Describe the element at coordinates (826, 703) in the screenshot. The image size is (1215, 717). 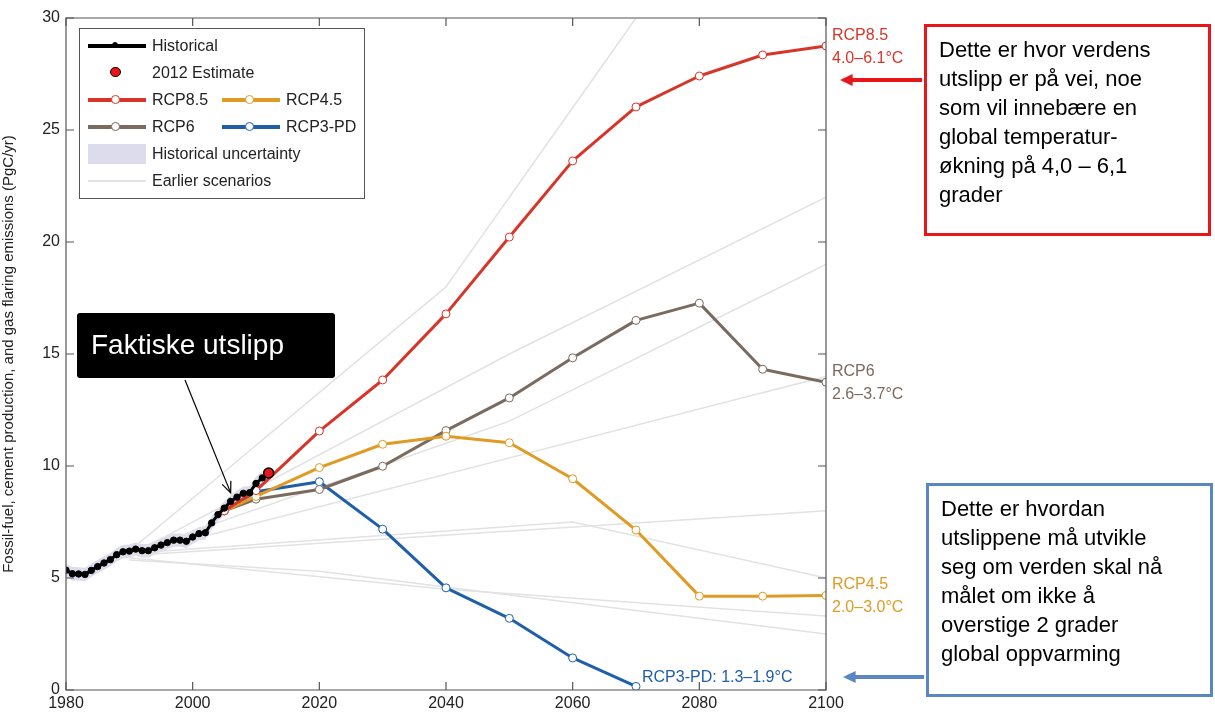
I see `x-tick-label: 2100` at that location.